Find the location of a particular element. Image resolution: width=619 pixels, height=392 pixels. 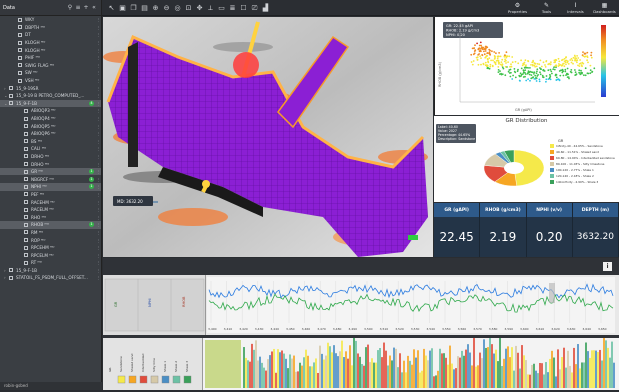

box-icon: ☐ is located at coordinates (243, 7).